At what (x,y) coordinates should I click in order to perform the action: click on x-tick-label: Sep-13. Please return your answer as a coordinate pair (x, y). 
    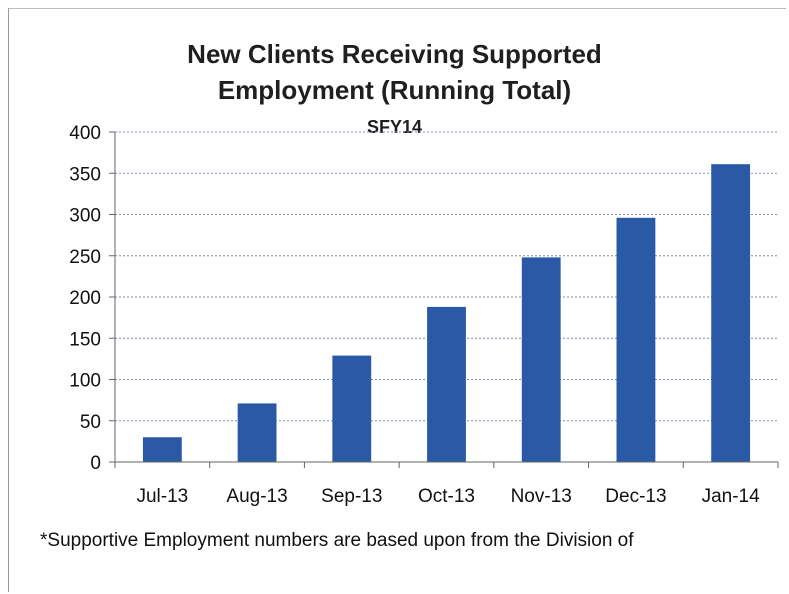
    Looking at the image, I should click on (351, 496).